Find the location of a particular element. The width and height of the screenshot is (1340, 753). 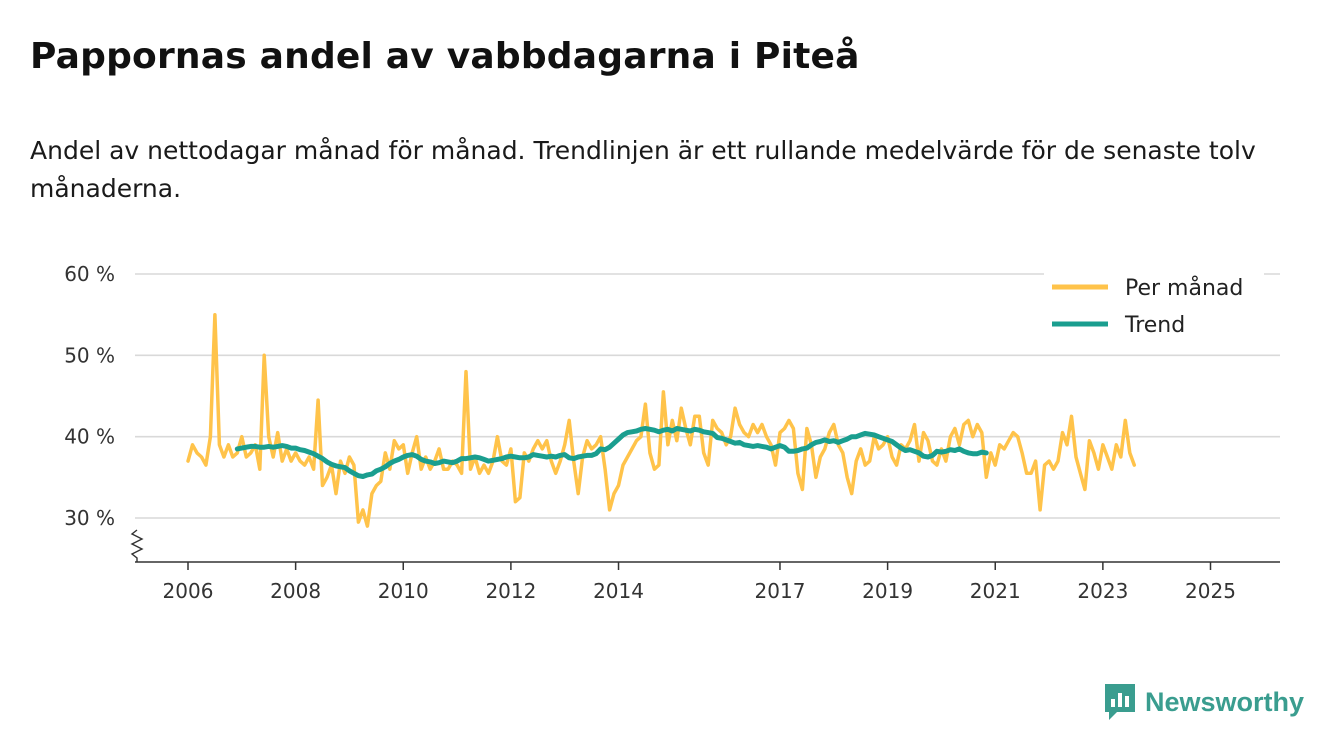

y-tick-label-50: 50 % is located at coordinates (89, 355).